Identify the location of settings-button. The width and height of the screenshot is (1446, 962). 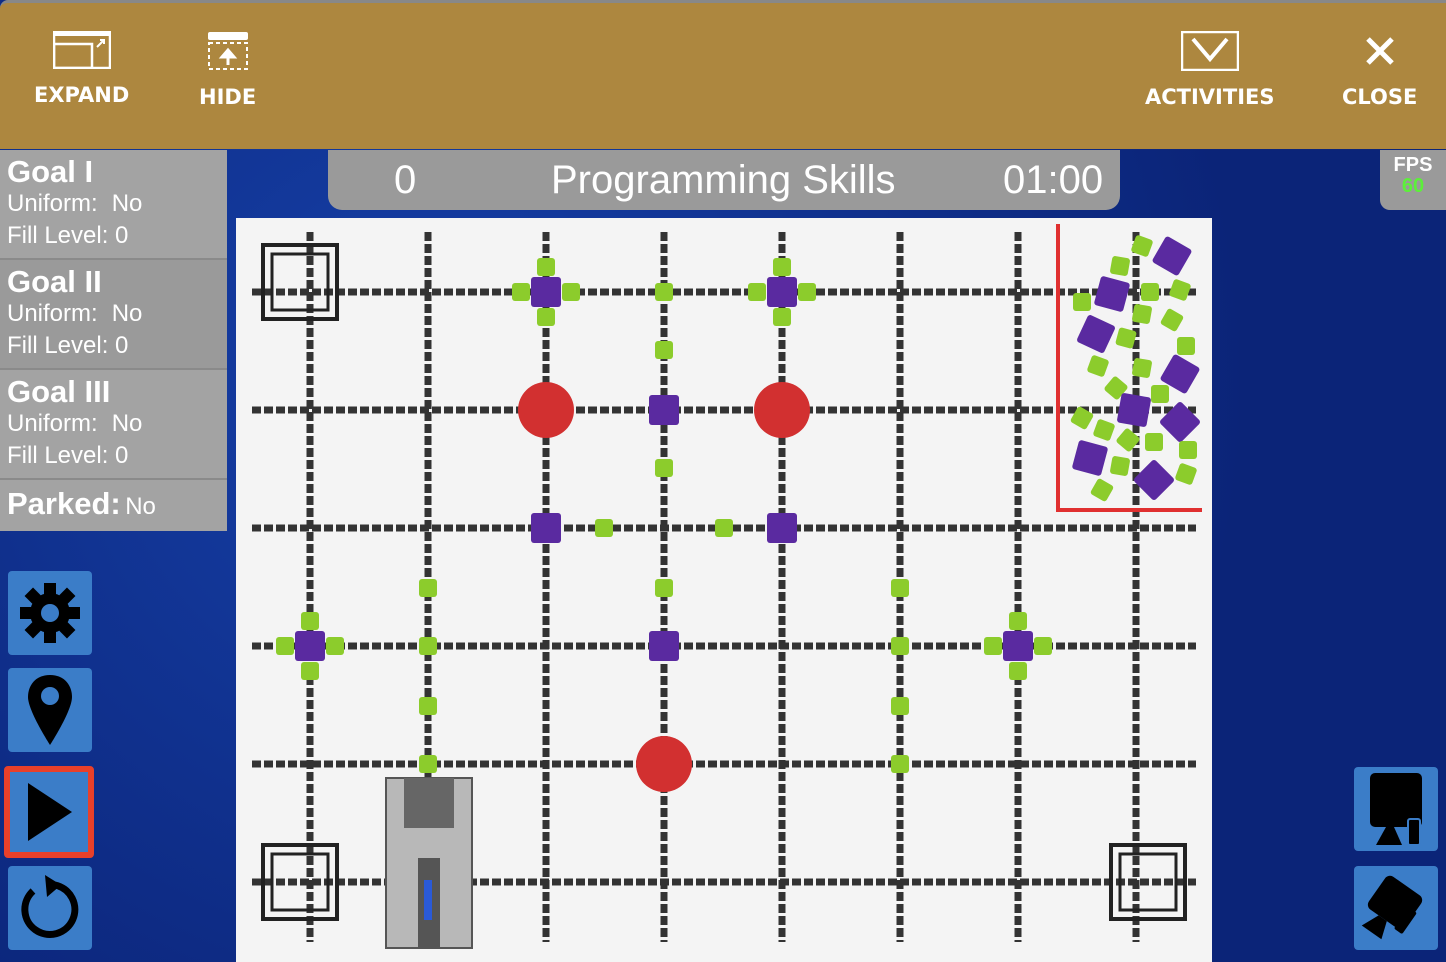
(50, 613).